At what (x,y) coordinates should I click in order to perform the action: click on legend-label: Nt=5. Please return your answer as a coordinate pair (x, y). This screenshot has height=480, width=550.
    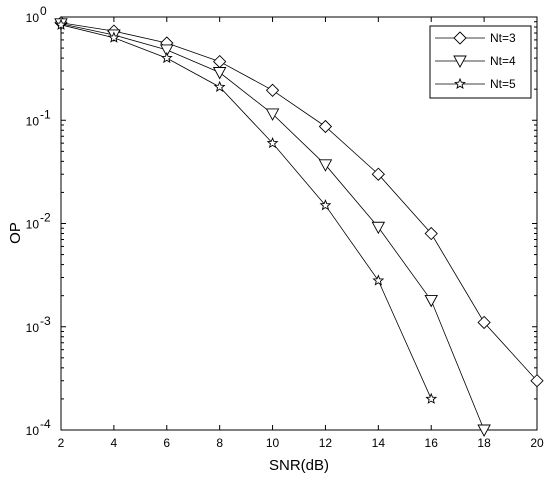
    Looking at the image, I should click on (503, 84).